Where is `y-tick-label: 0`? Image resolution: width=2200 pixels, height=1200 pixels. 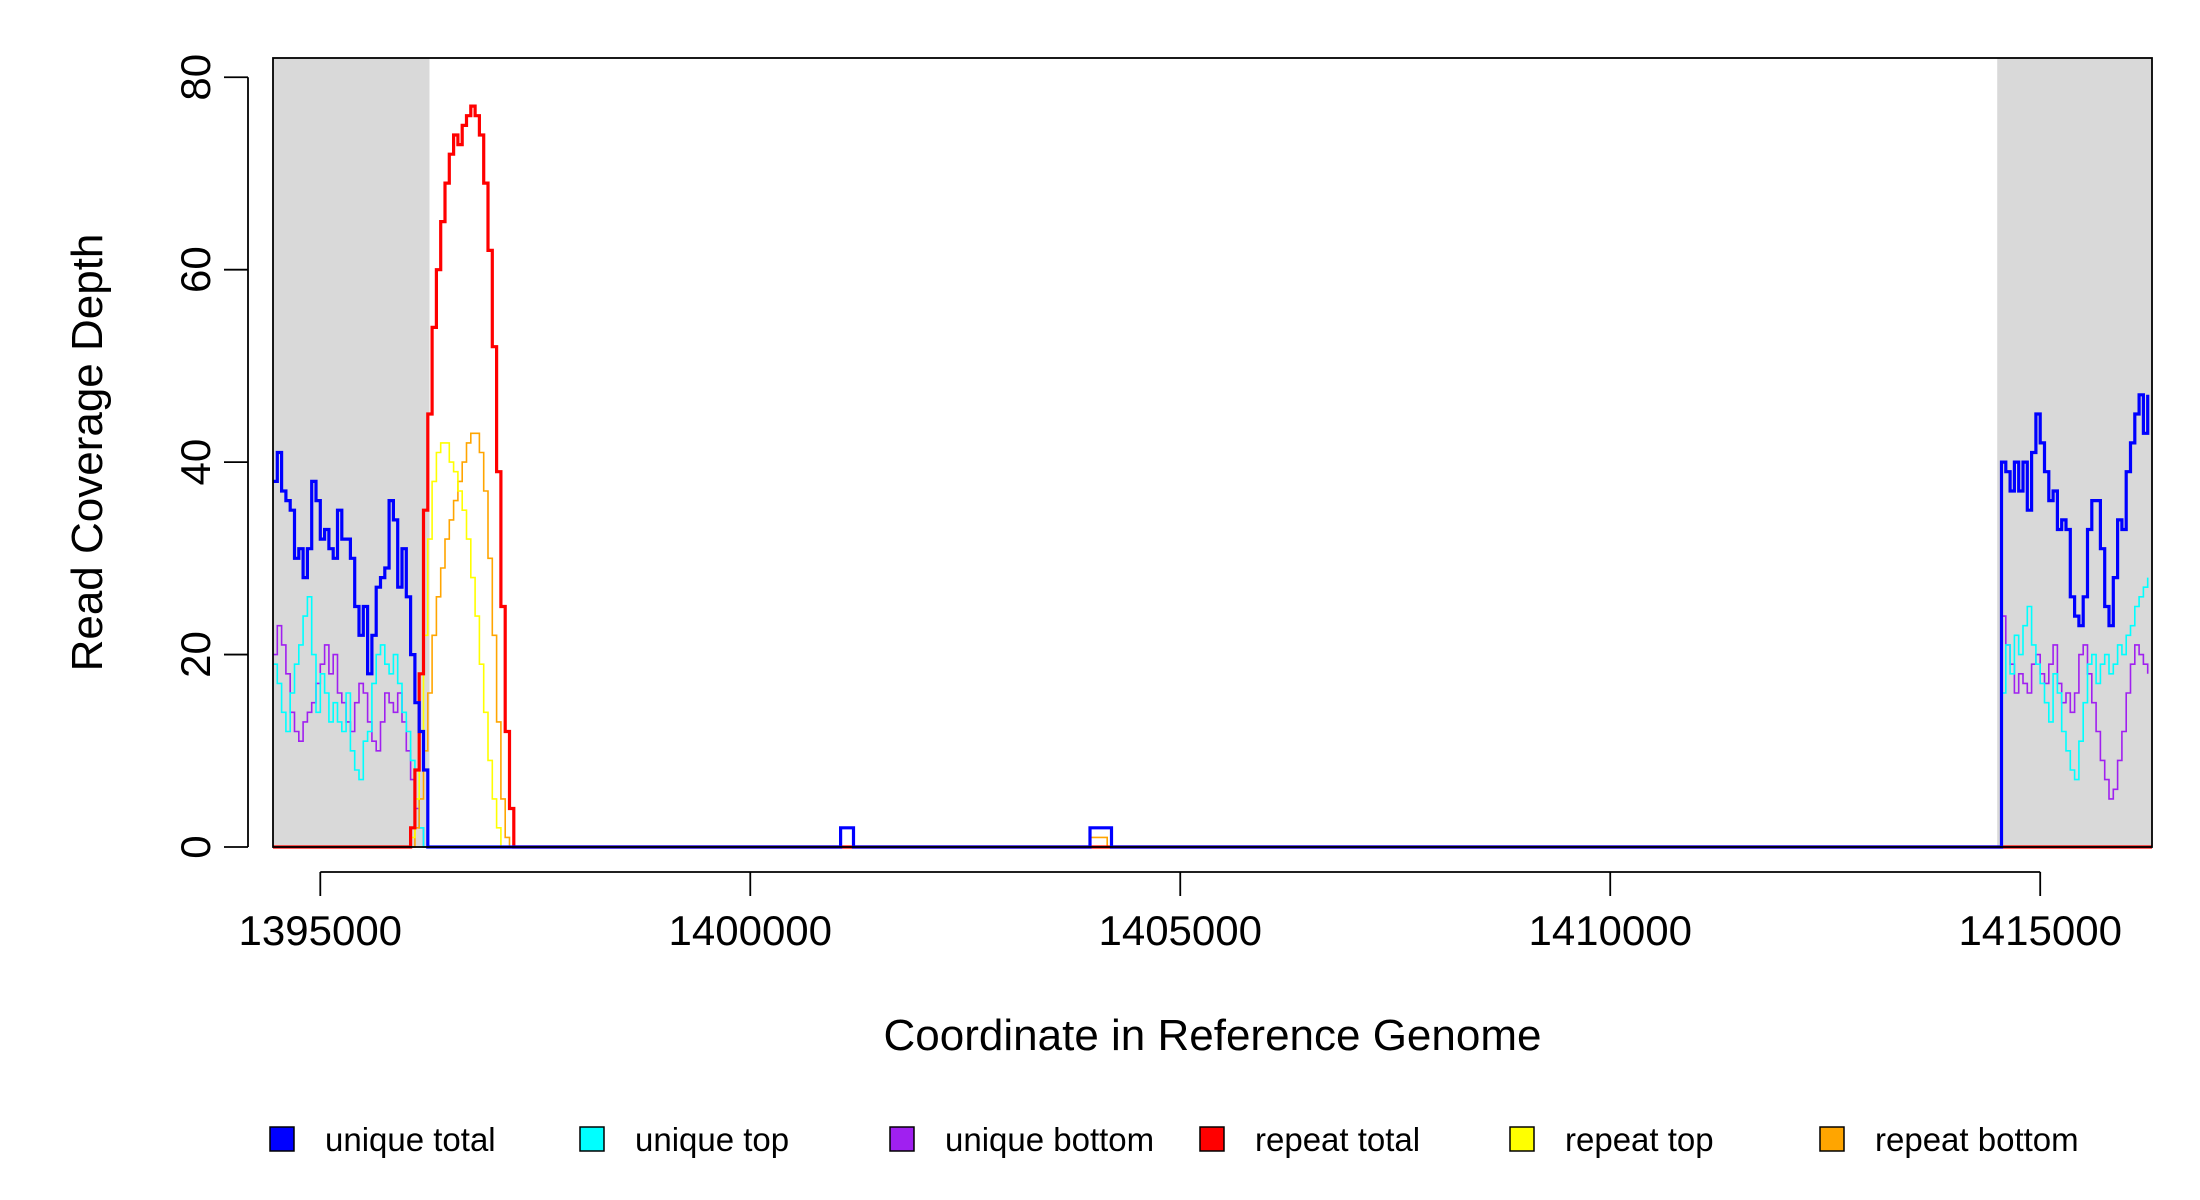
y-tick-label: 0 is located at coordinates (195, 846).